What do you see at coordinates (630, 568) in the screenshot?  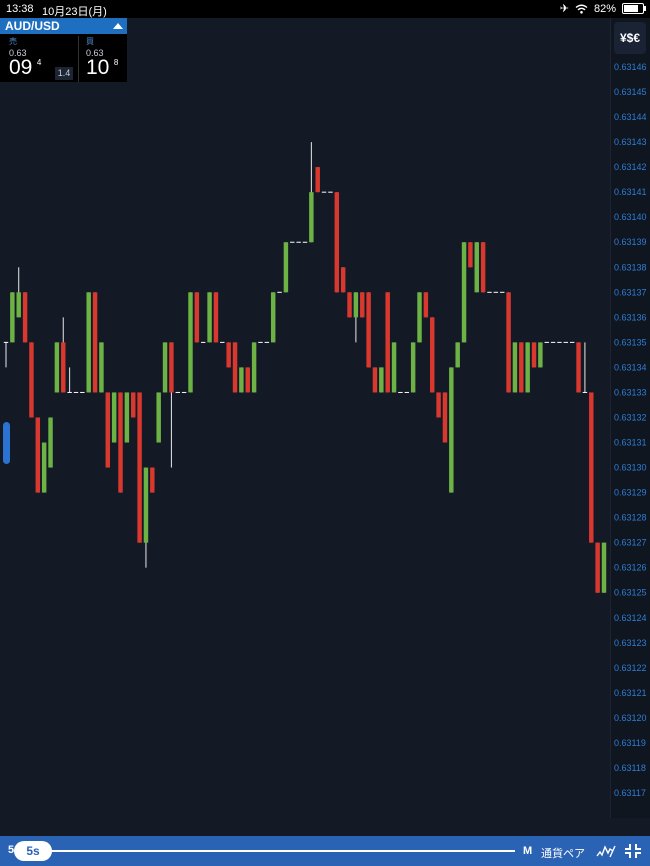 I see `y-tick-label: 0.63126` at bounding box center [630, 568].